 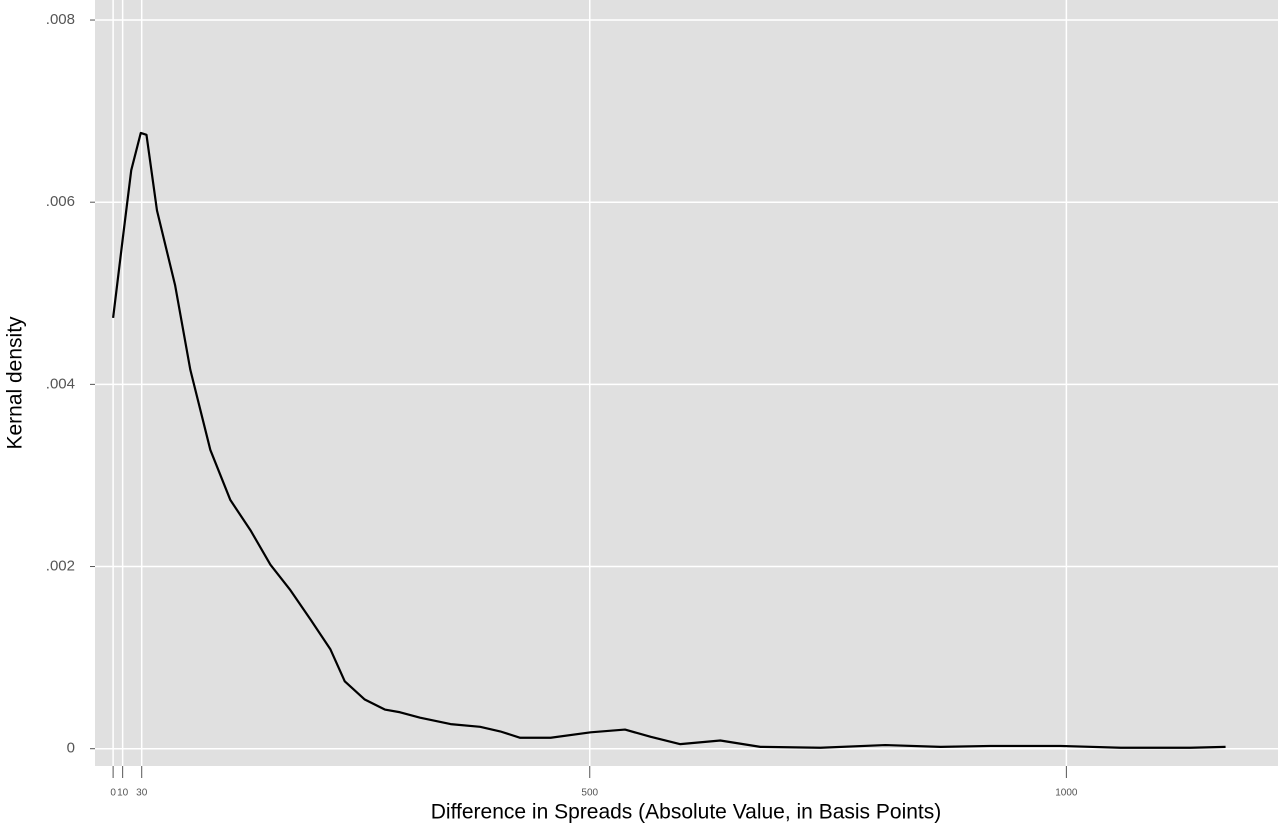 What do you see at coordinates (15, 383) in the screenshot?
I see `y-axis-title: Kernal density` at bounding box center [15, 383].